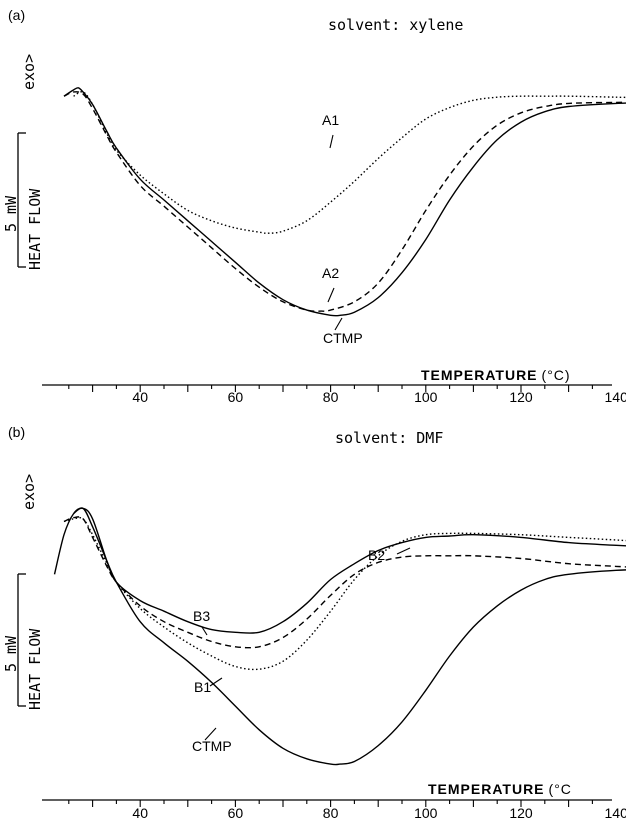 Image resolution: width=626 pixels, height=838 pixels. What do you see at coordinates (301, 650) in the screenshot?
I see `panel-b-curve-labels: B1 B2 B3 CTMP` at bounding box center [301, 650].